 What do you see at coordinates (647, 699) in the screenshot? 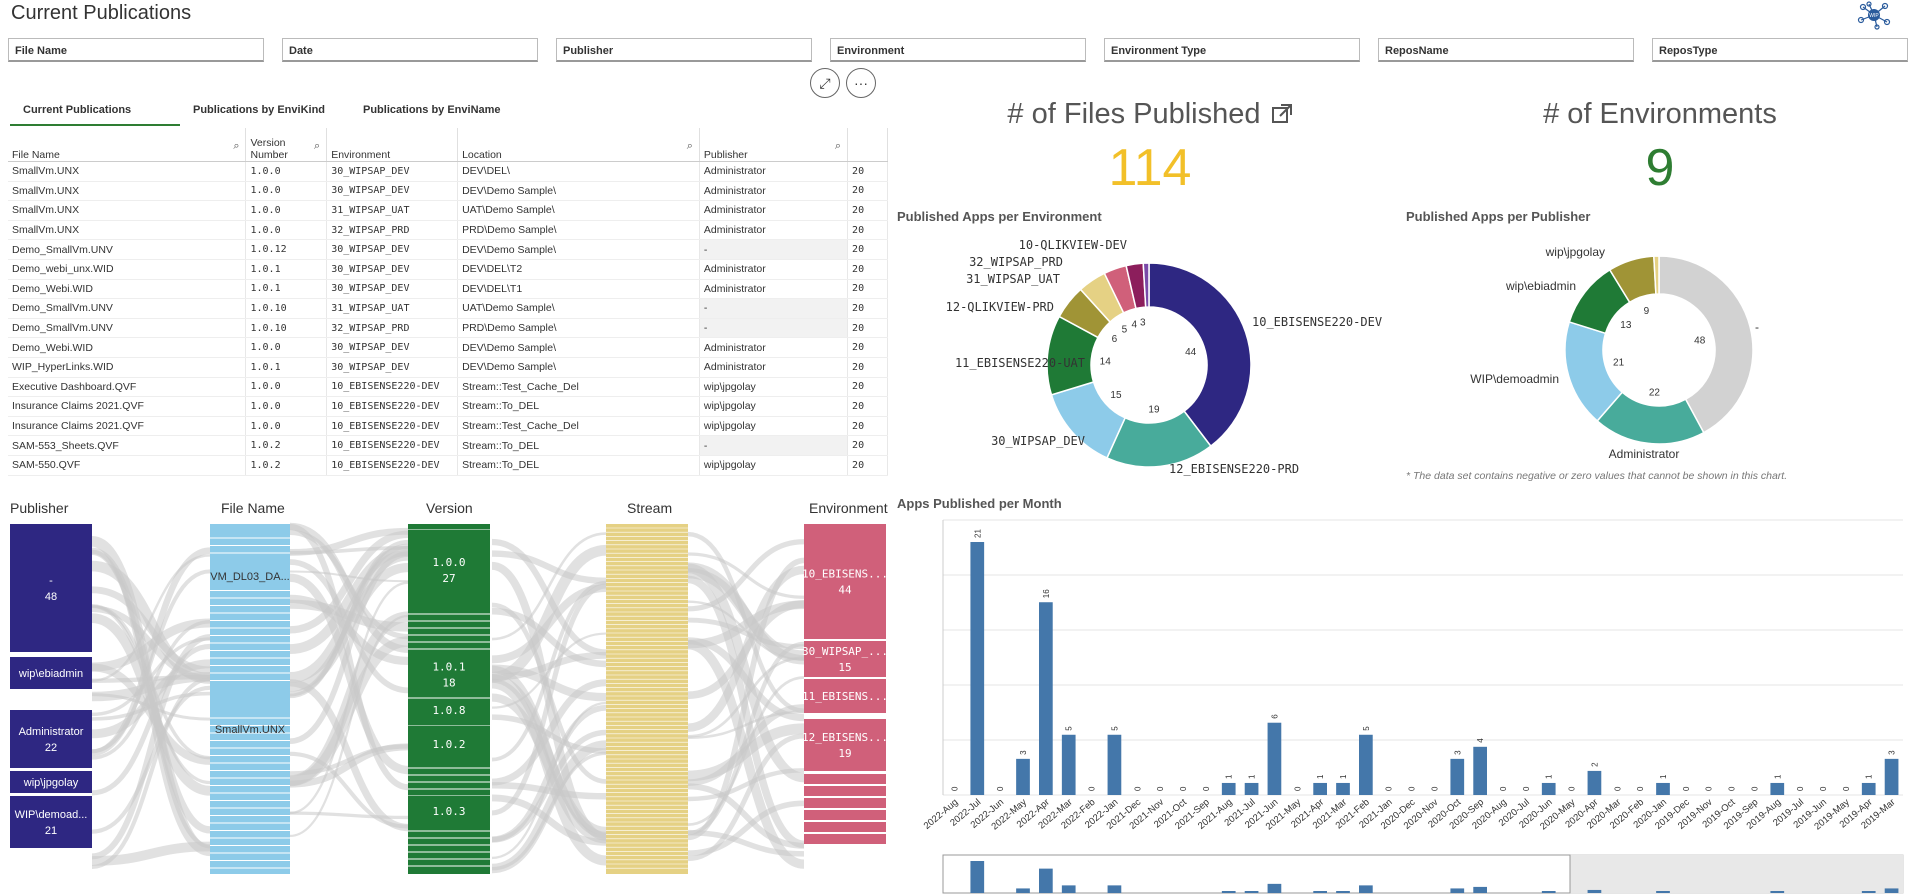
I see `sankey-node-stream` at bounding box center [647, 699].